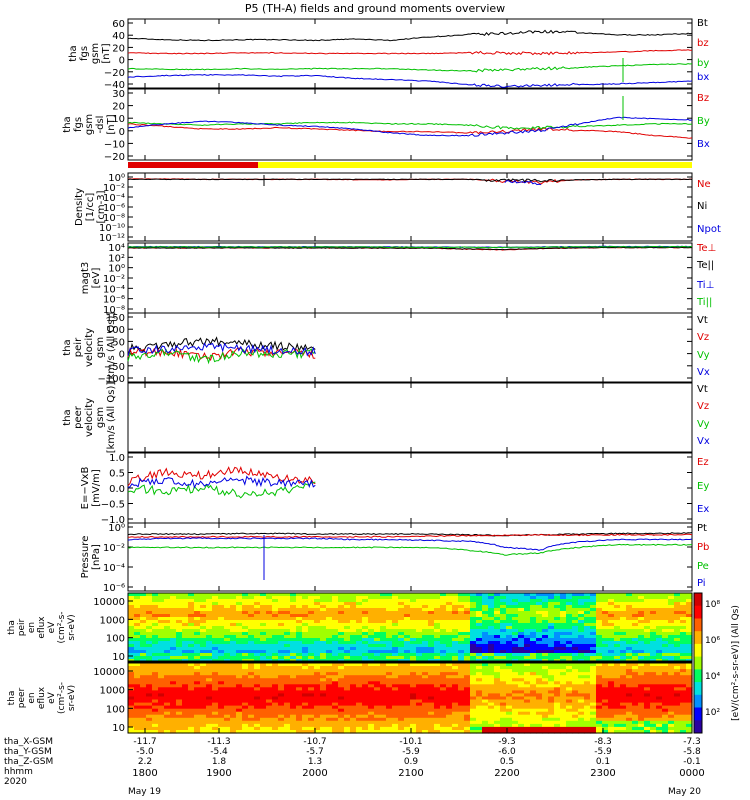  Describe the element at coordinates (703, 462) in the screenshot. I see `legend-Ez: Ez` at that location.